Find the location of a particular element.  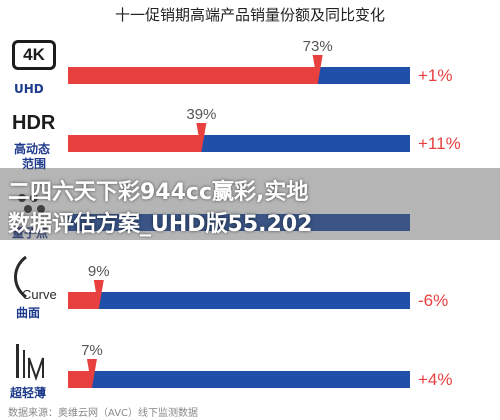

banner-line-2: 数据评估方案_UHD版55.202 is located at coordinates (160, 224).